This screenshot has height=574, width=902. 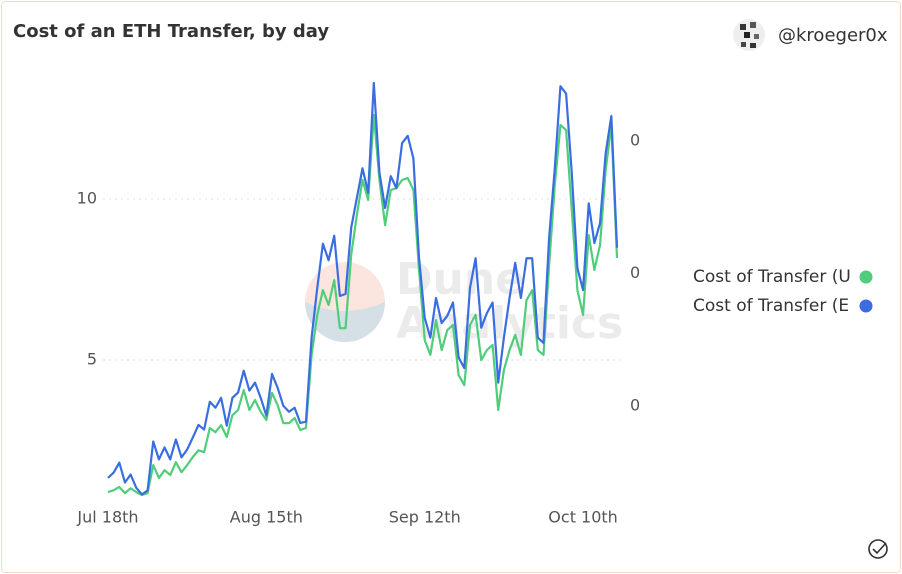 What do you see at coordinates (171, 31) in the screenshot?
I see `chart-title: Cost of an ETH Transfer, by day` at bounding box center [171, 31].